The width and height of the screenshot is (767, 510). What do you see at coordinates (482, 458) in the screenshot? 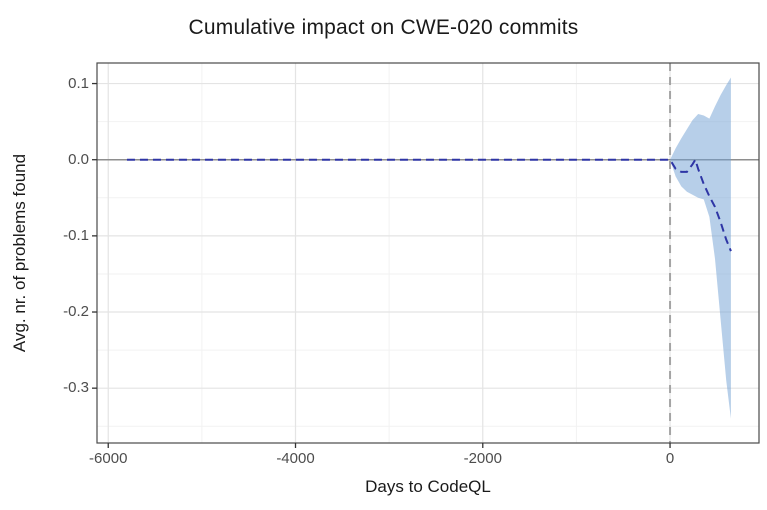
I see `x-tick-label: -2000` at bounding box center [482, 458].